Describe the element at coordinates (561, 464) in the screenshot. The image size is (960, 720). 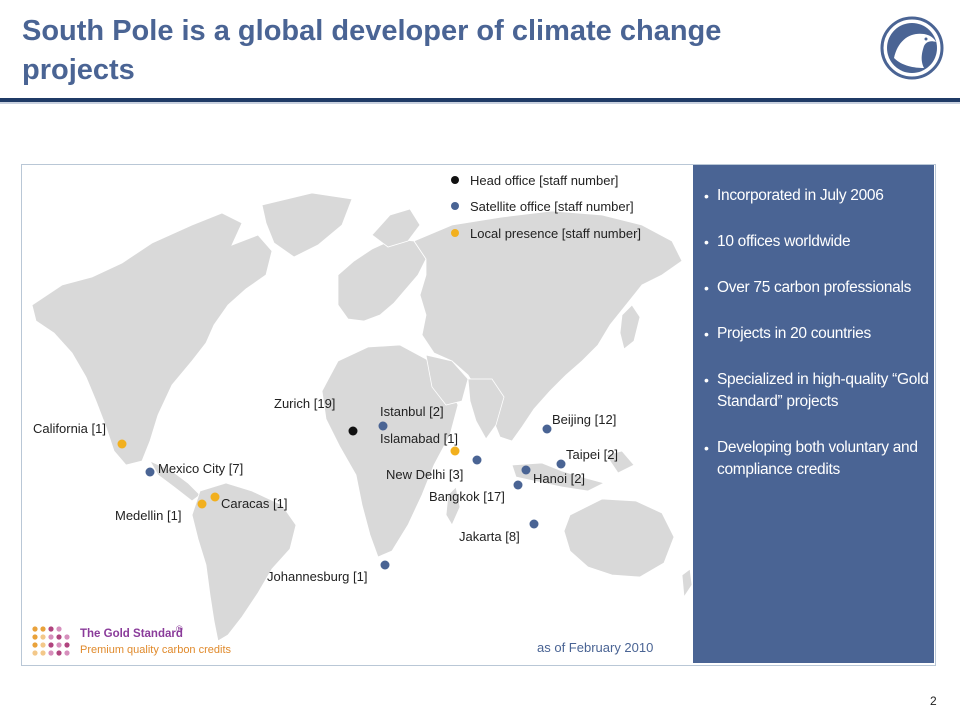
I see `taipei-marker` at that location.